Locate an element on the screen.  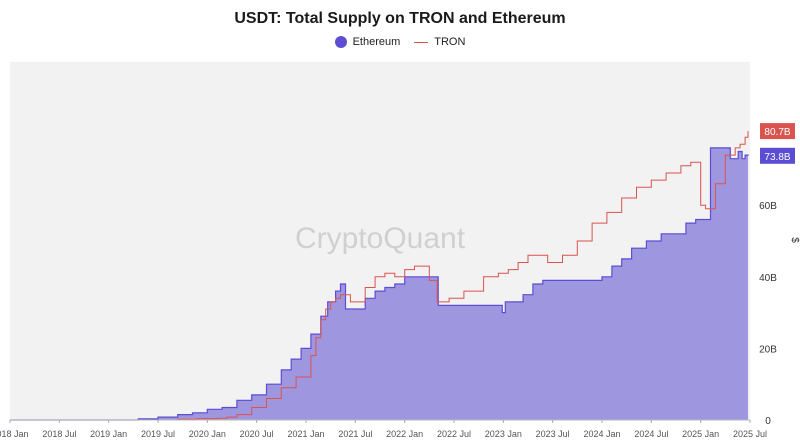
chart-title: USDT: Total Supply on TRON and Ethereum is located at coordinates (400, 18).